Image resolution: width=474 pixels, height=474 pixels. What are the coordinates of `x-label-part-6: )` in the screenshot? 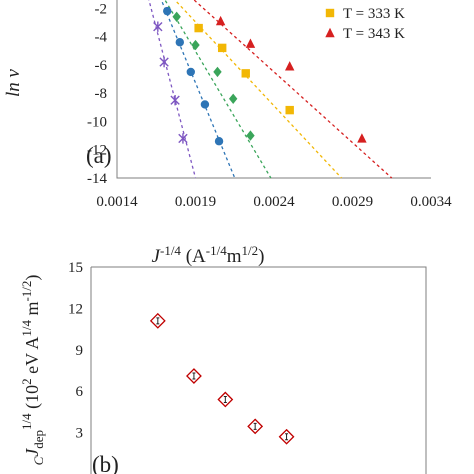 It's located at (261, 256).